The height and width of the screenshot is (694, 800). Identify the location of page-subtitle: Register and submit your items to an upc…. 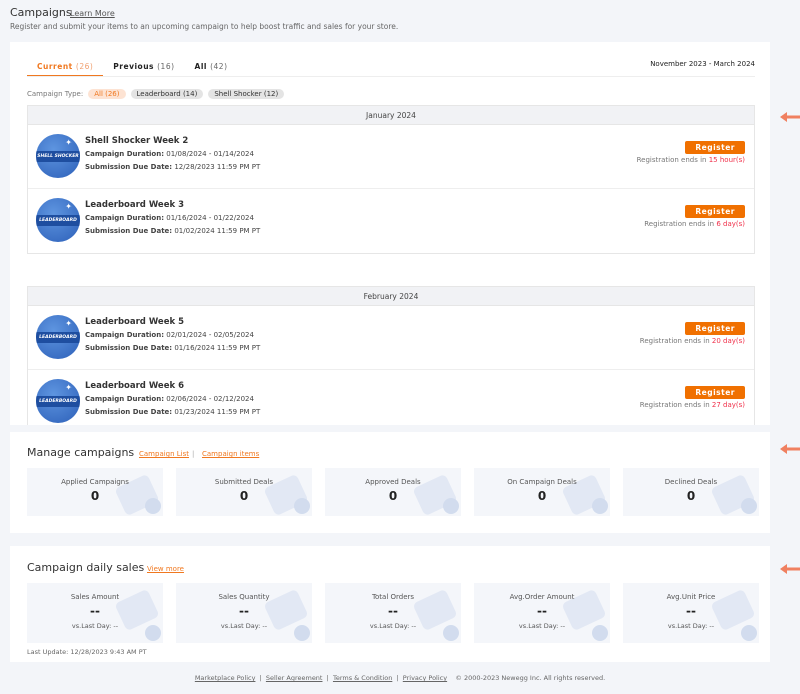
(204, 26).